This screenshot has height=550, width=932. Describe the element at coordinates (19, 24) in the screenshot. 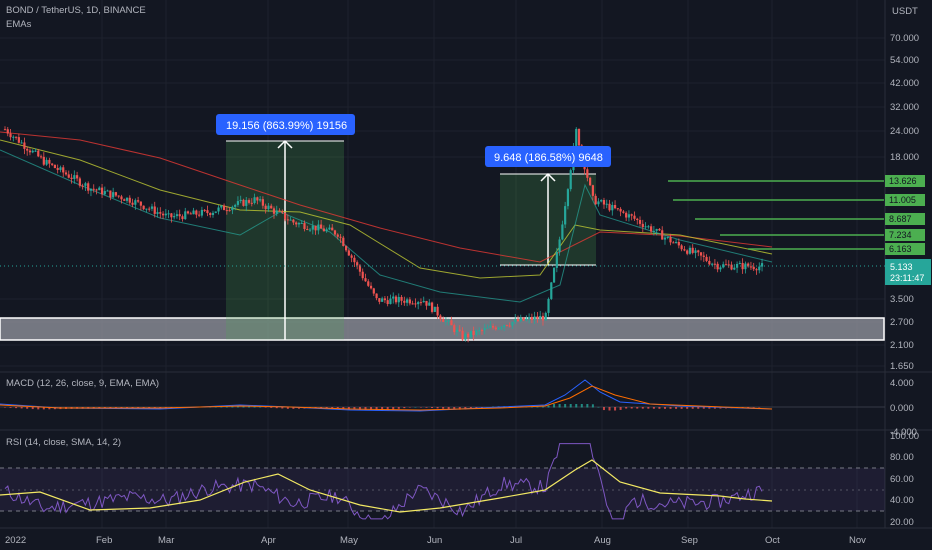

I see `ema-indicator-label: EMAs` at that location.